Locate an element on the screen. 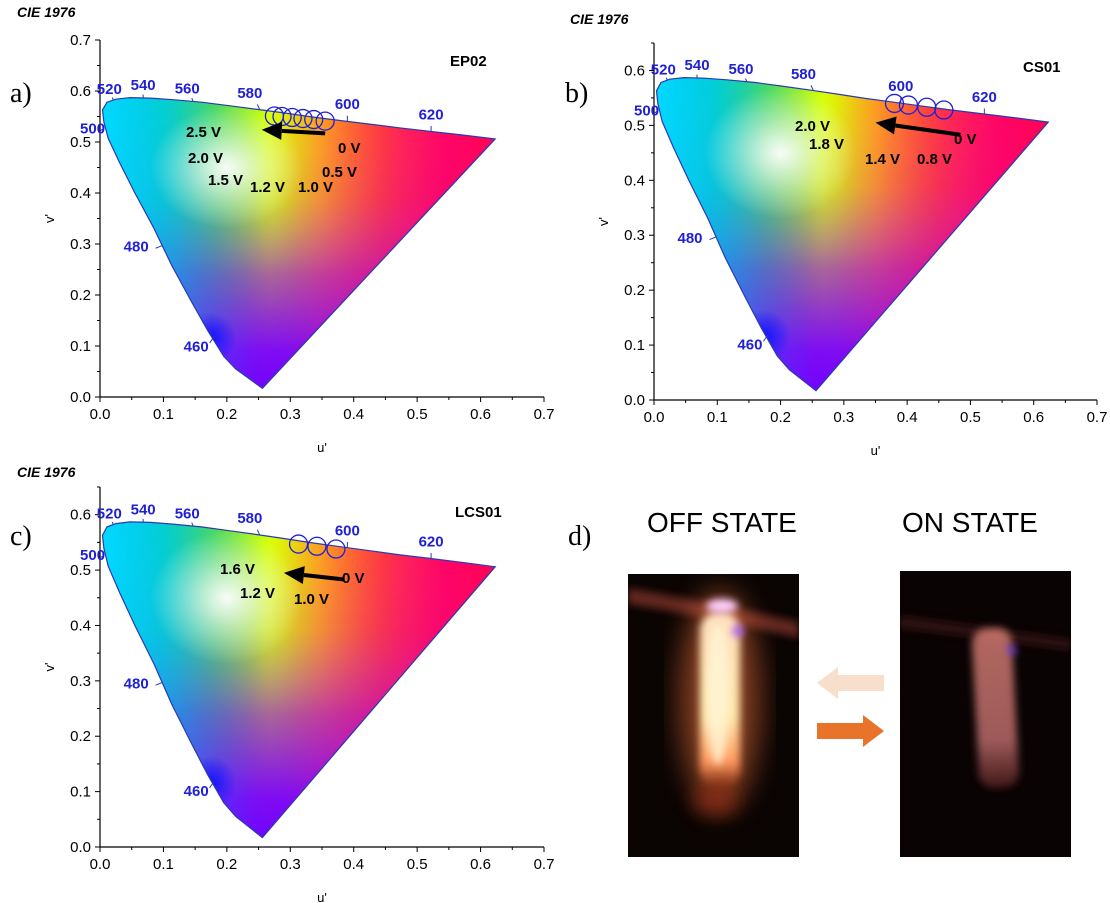  panel-label: c) is located at coordinates (21, 536).